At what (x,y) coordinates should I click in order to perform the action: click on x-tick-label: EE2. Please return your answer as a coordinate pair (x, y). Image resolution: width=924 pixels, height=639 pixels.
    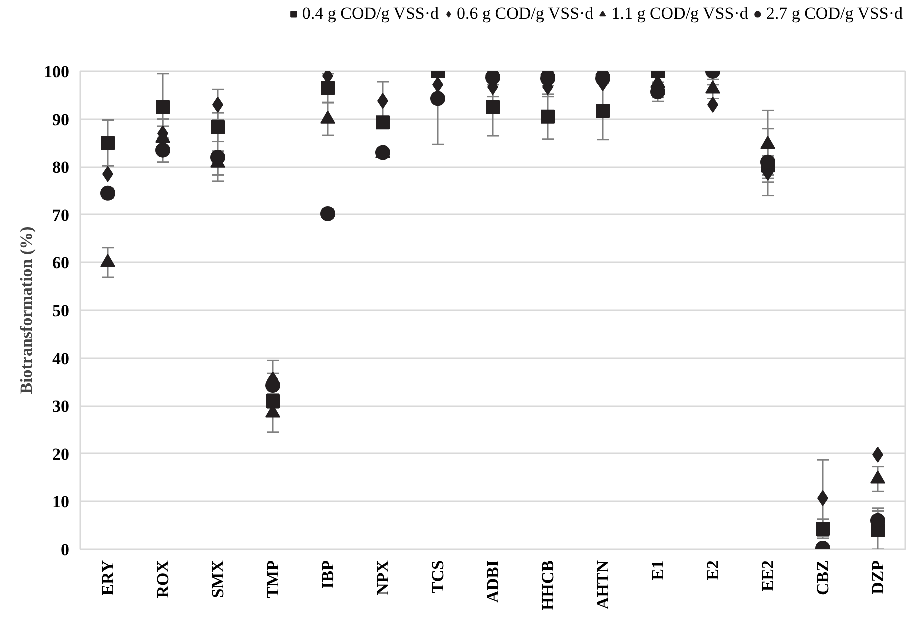
    Looking at the image, I should click on (768, 576).